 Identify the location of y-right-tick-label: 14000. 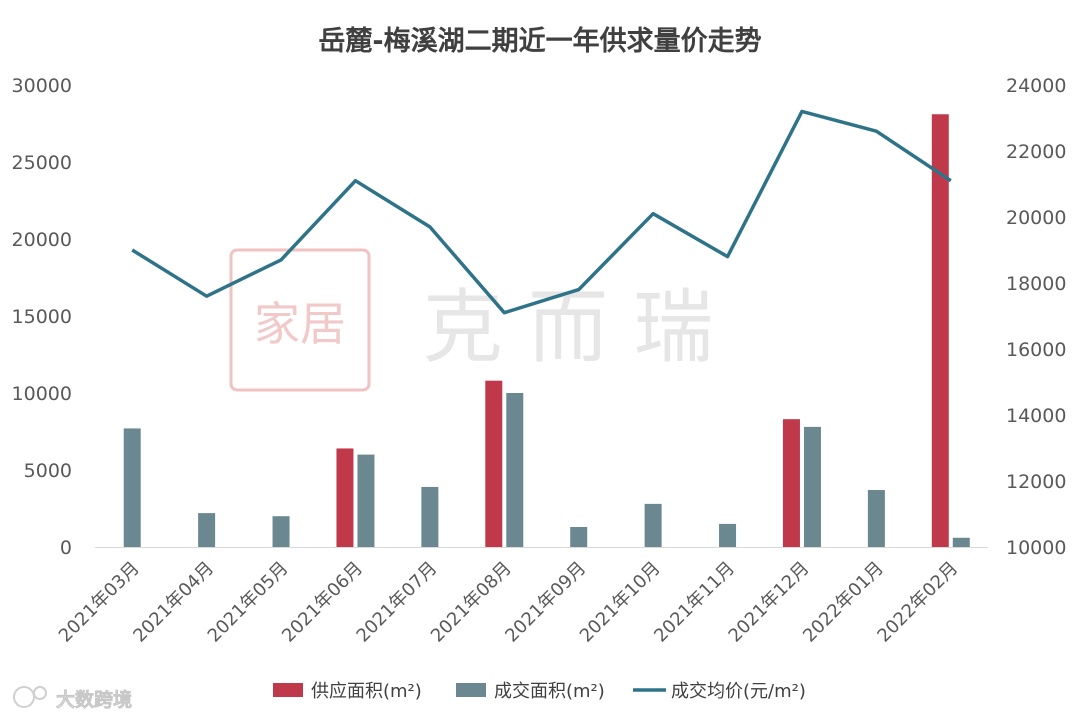
(1036, 416).